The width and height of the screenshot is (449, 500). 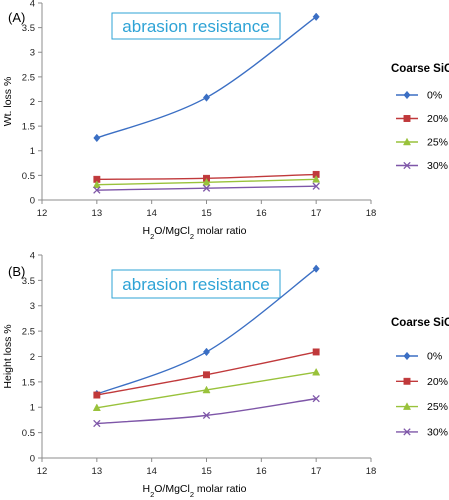 What do you see at coordinates (419, 96) in the screenshot?
I see `panel-a-legend-entry: 0%` at bounding box center [419, 96].